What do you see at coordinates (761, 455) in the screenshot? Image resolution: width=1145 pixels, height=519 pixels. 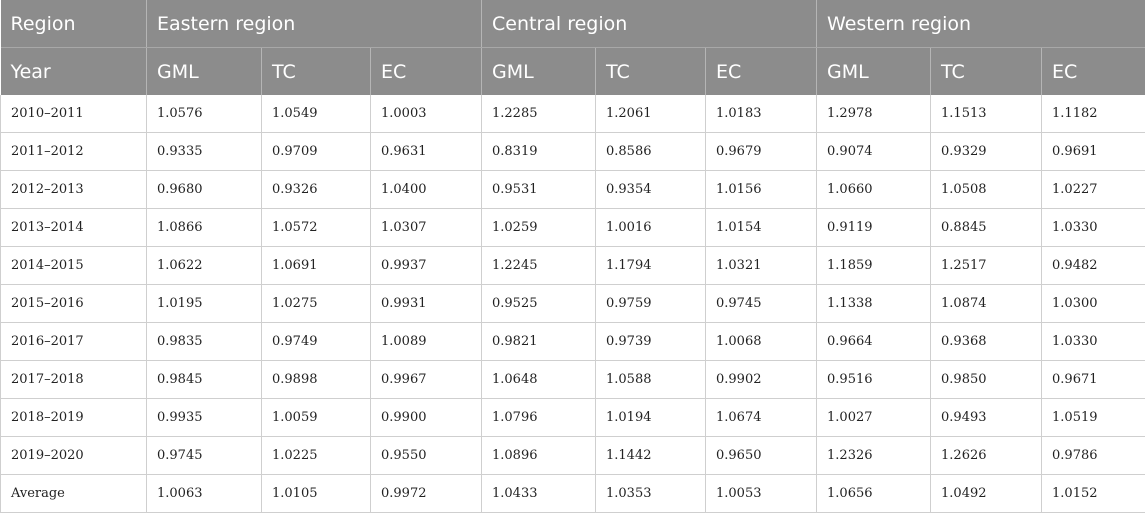 I see `value-cell: 0.9650` at bounding box center [761, 455].